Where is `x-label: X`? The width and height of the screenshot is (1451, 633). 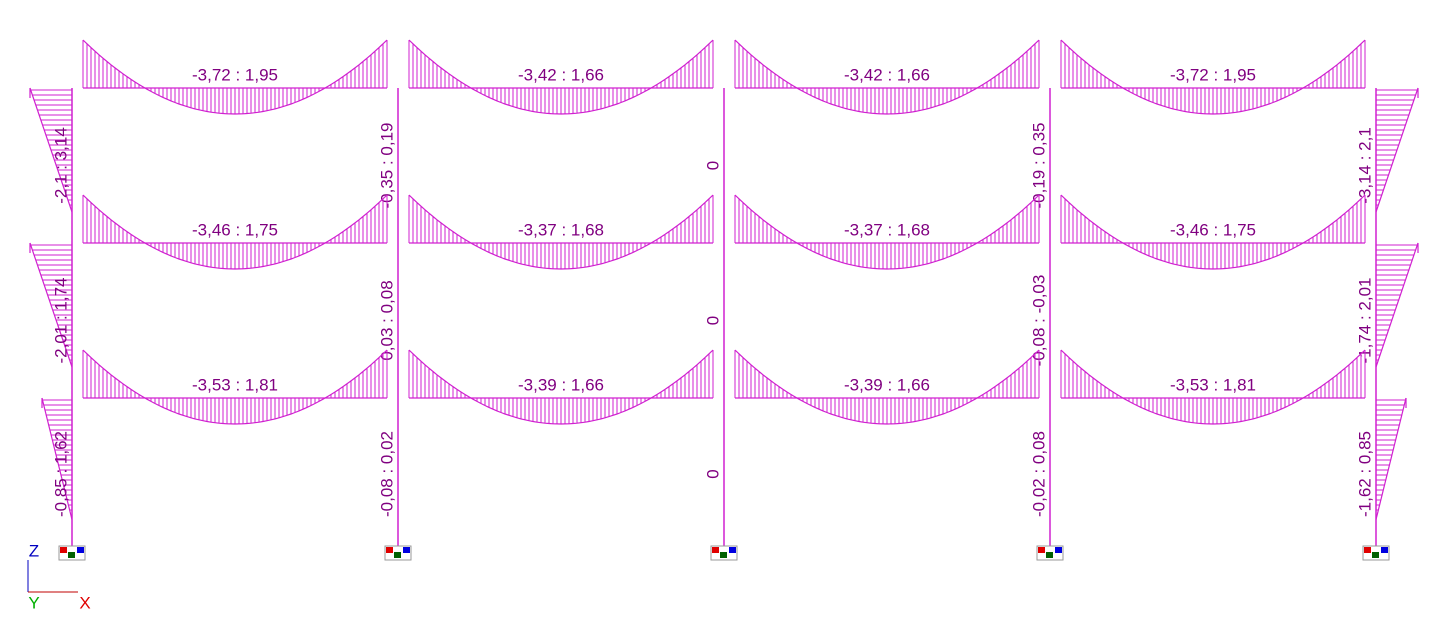 x-label: X is located at coordinates (84, 602).